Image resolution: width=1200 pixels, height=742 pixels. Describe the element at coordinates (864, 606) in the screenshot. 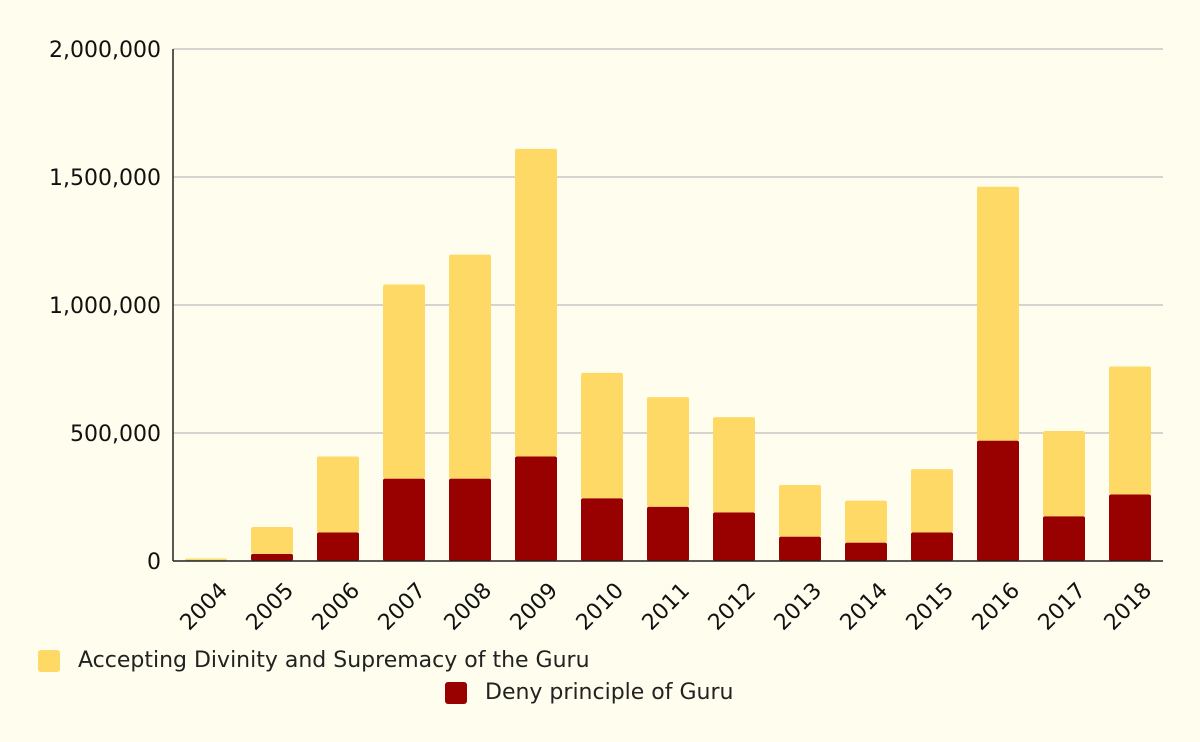

I see `x-tick-label: 2014` at that location.